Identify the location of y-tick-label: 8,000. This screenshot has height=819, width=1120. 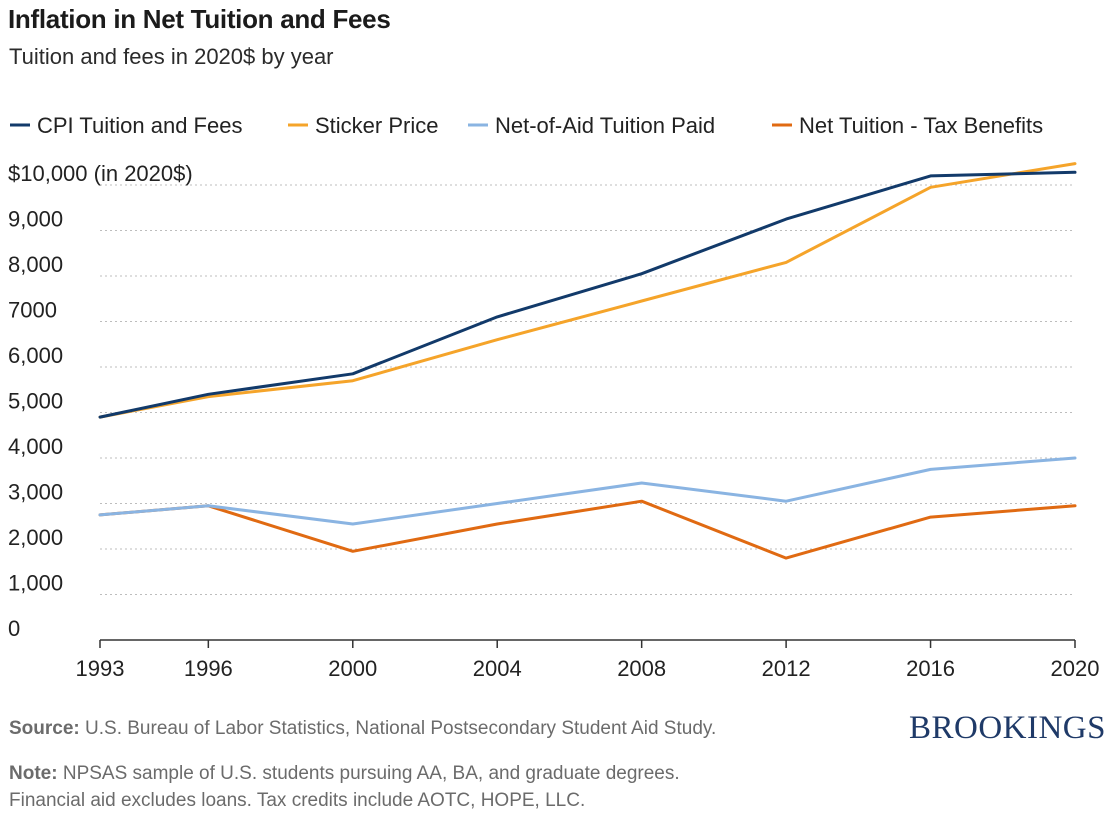
(35, 264).